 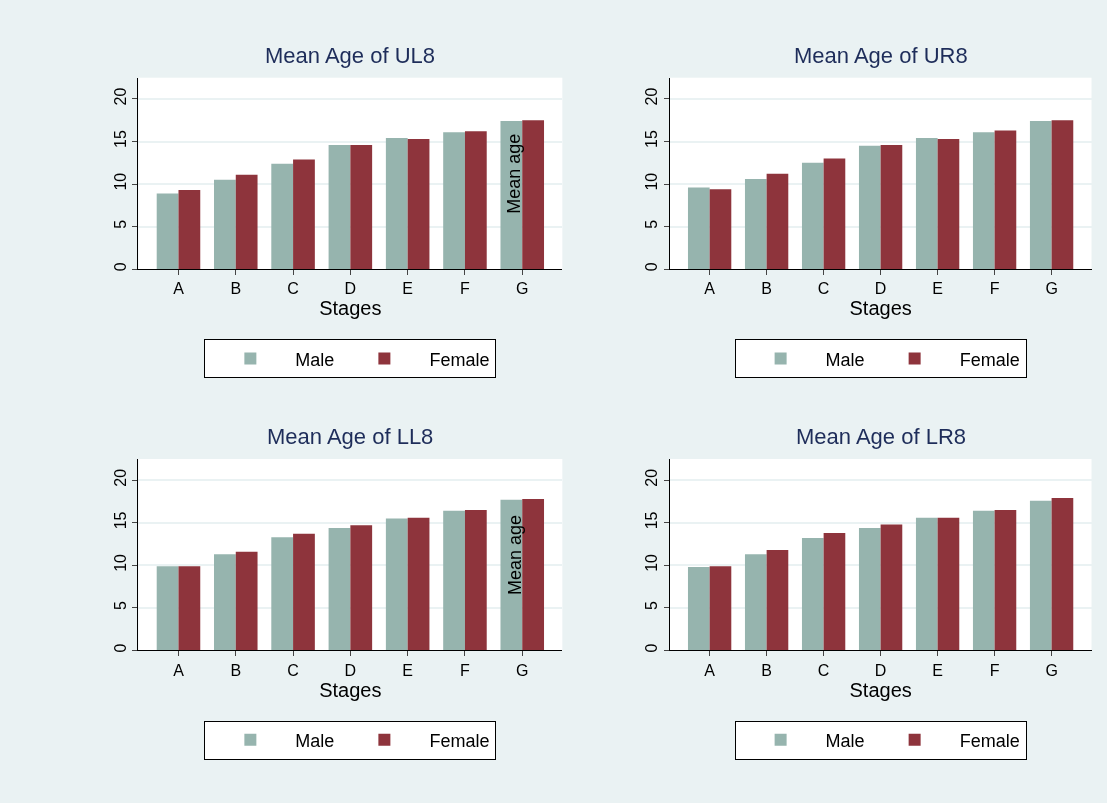 I want to click on chart-title: Mean Age of LR8, so click(x=881, y=436).